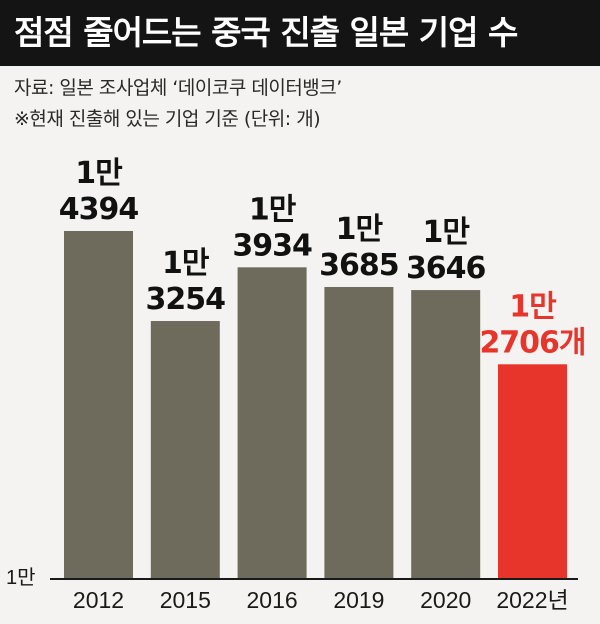  What do you see at coordinates (358, 600) in the screenshot?
I see `x-tick-label-2019: 2019` at bounding box center [358, 600].